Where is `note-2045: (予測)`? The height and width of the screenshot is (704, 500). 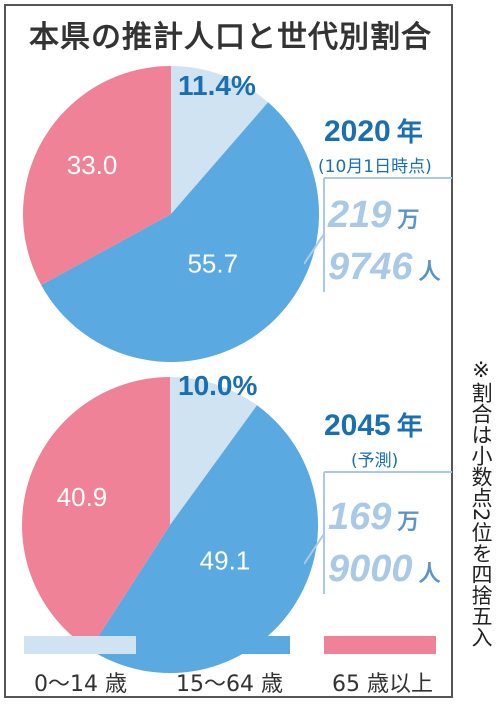
note-2045: (予測) is located at coordinates (375, 461).